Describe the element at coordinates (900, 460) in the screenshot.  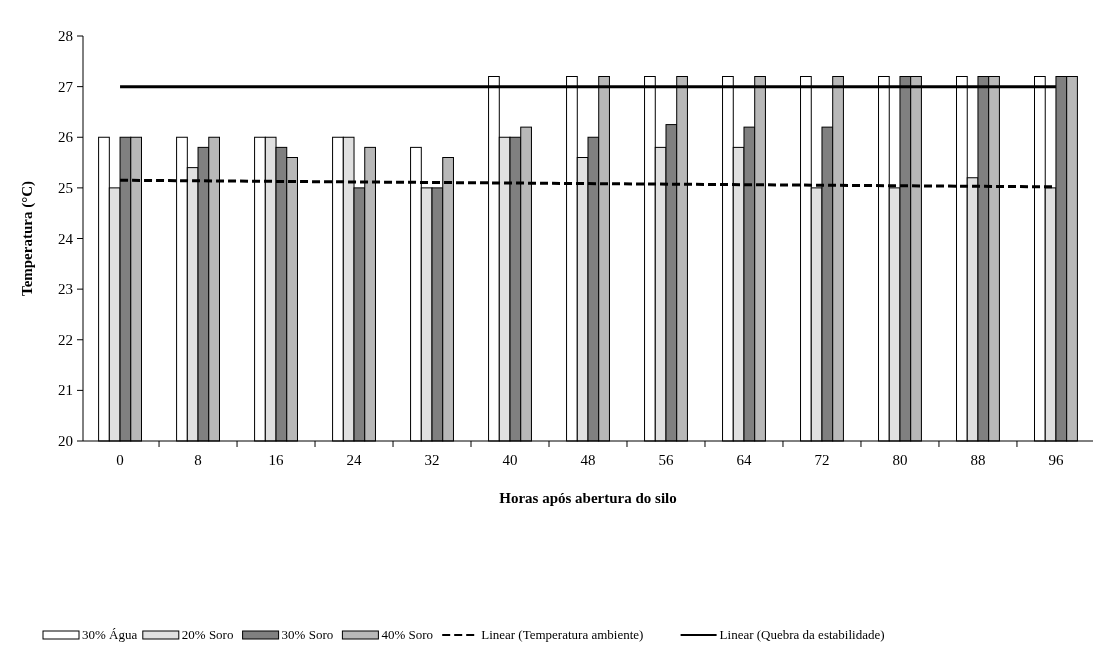
I see `x-tick-label: 80` at that location.